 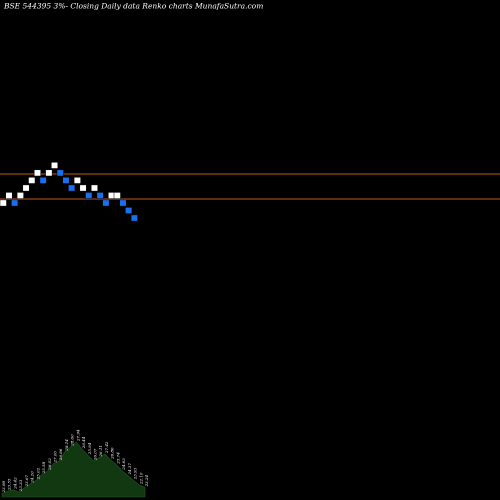 I want to click on volume-label: 28.60, so click(x=72, y=440).